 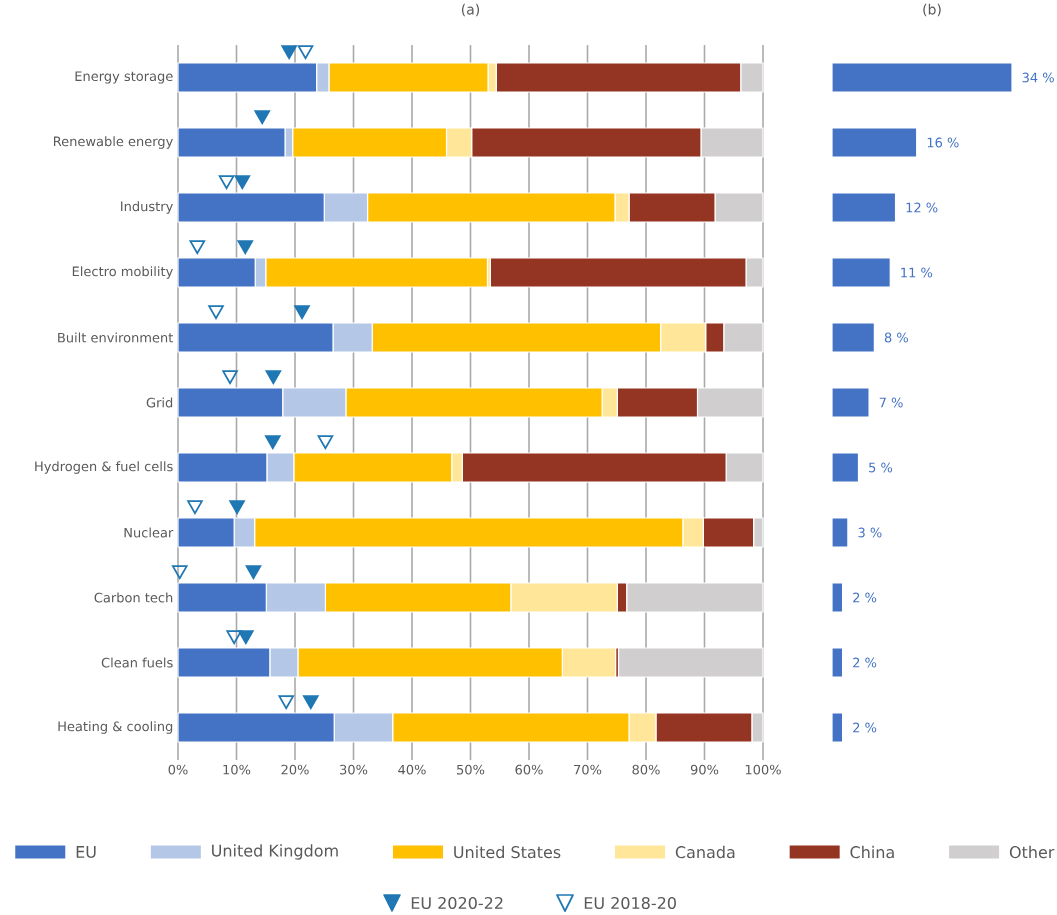 I want to click on x-tick-label: 20%, so click(x=295, y=769).